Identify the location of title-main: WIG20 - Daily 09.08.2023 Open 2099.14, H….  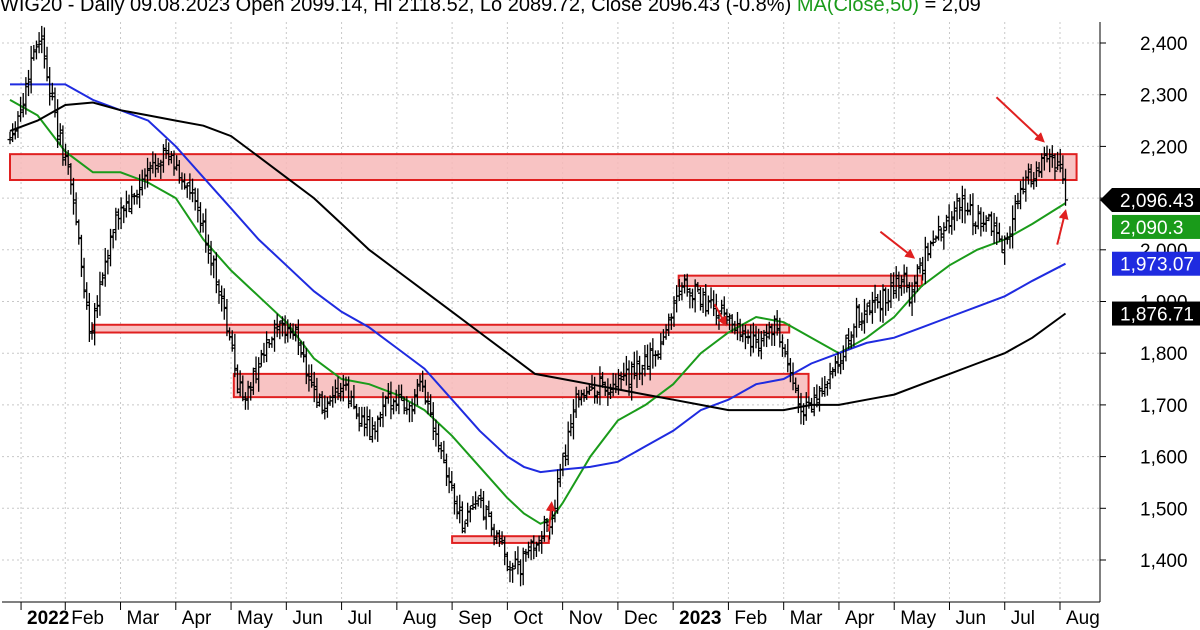
(396, 8).